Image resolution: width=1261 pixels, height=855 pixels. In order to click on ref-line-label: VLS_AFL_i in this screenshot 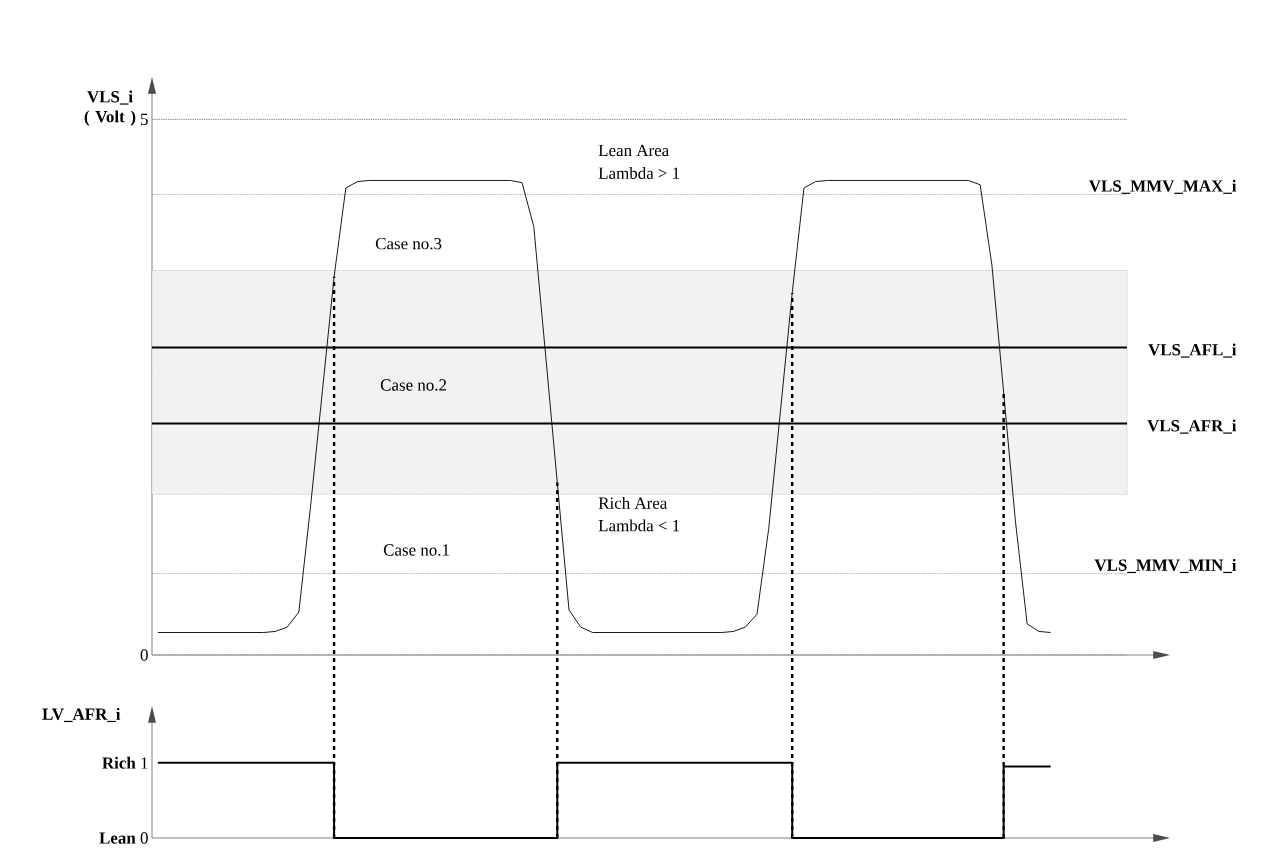, I will do `click(1192, 350)`.